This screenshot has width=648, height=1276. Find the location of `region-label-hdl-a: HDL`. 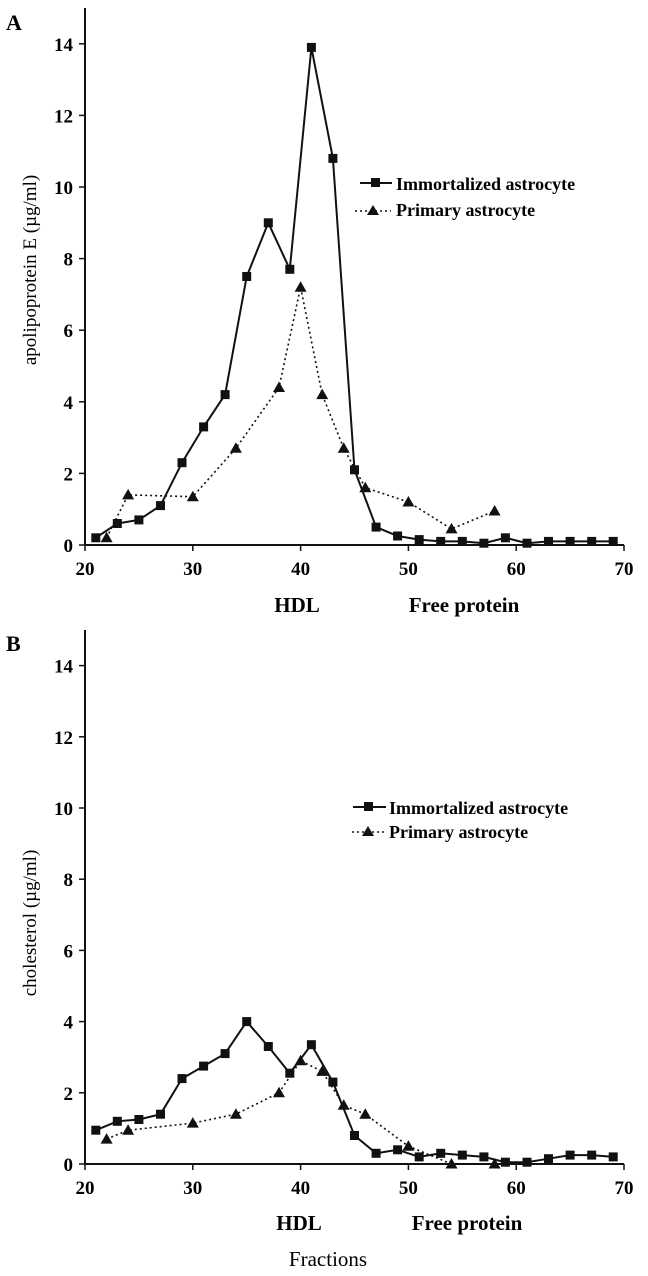

region-label-hdl-a: HDL is located at coordinates (297, 605).